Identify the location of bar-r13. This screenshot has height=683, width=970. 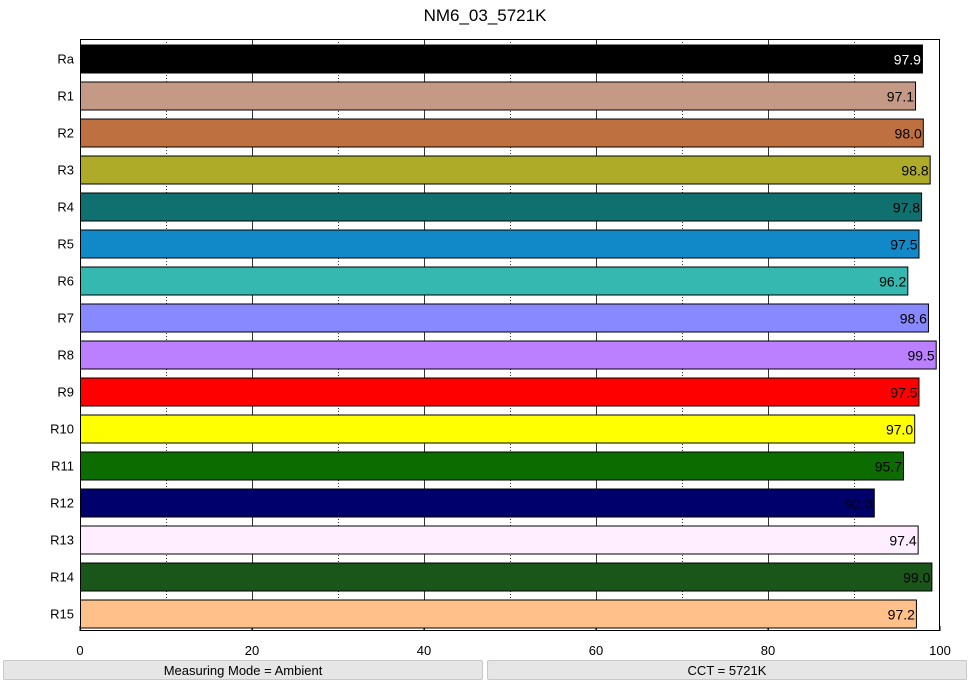
(499, 540).